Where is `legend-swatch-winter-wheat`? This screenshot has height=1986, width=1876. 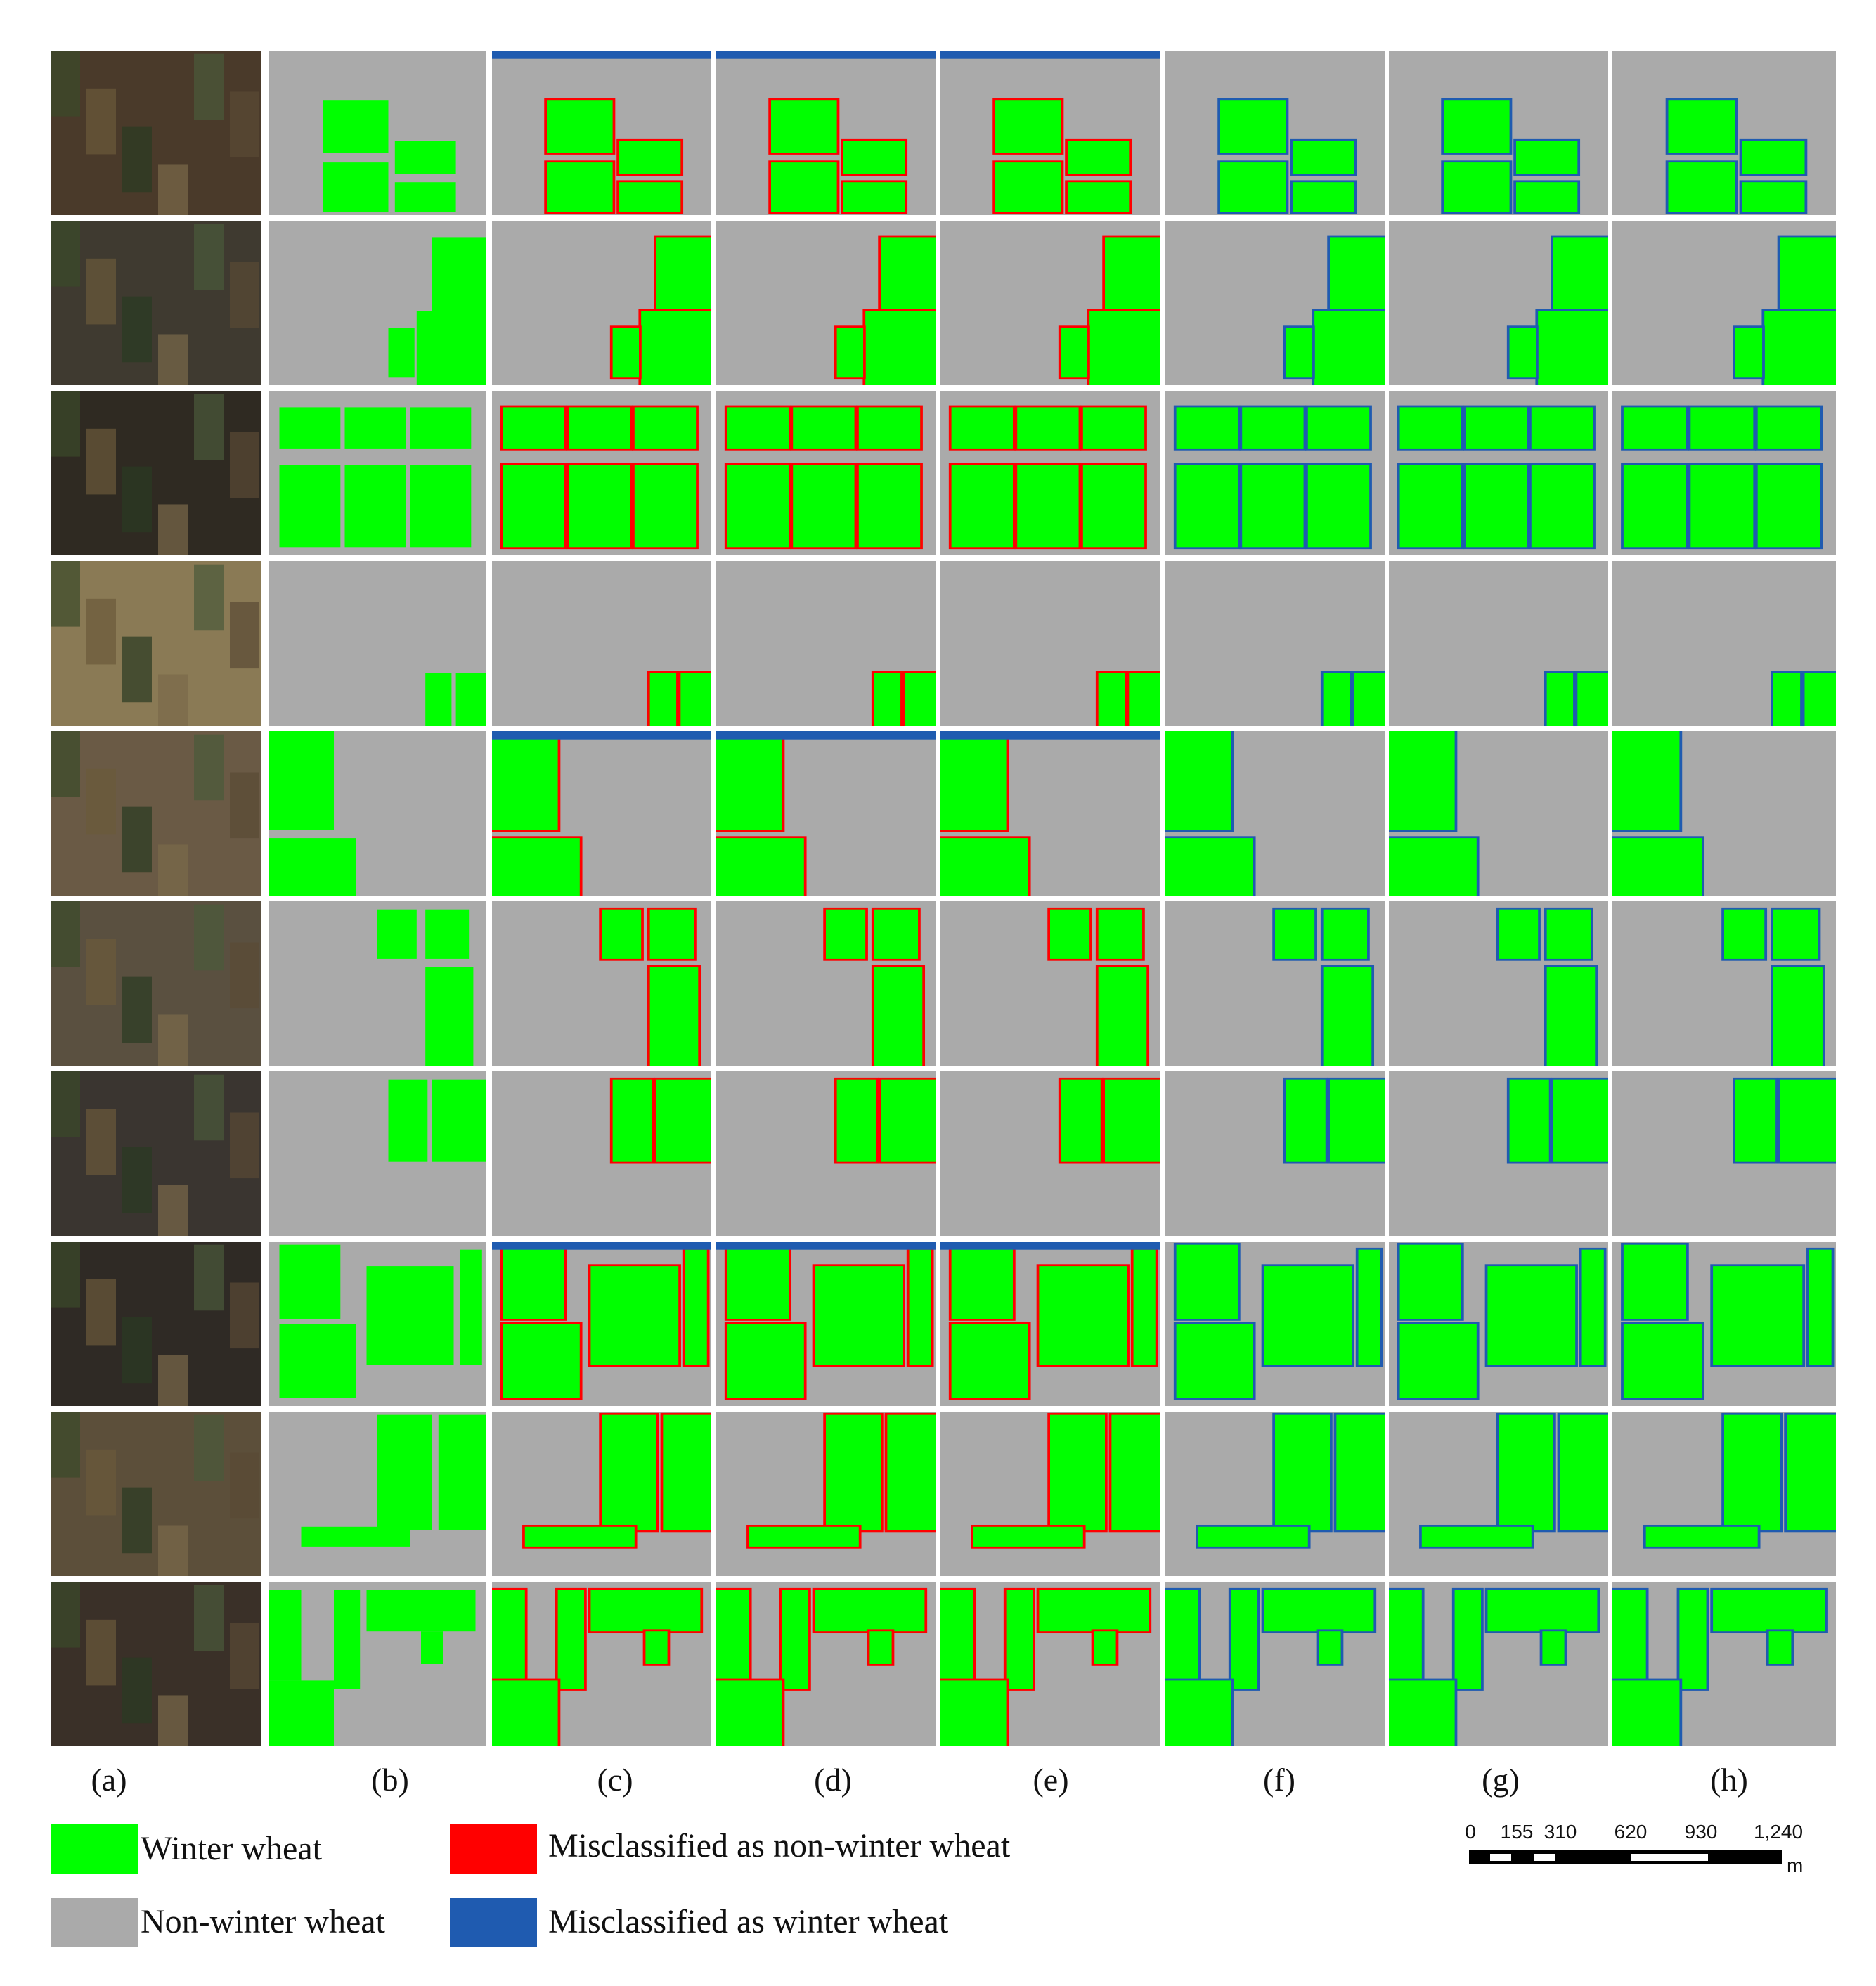 legend-swatch-winter-wheat is located at coordinates (94, 1849).